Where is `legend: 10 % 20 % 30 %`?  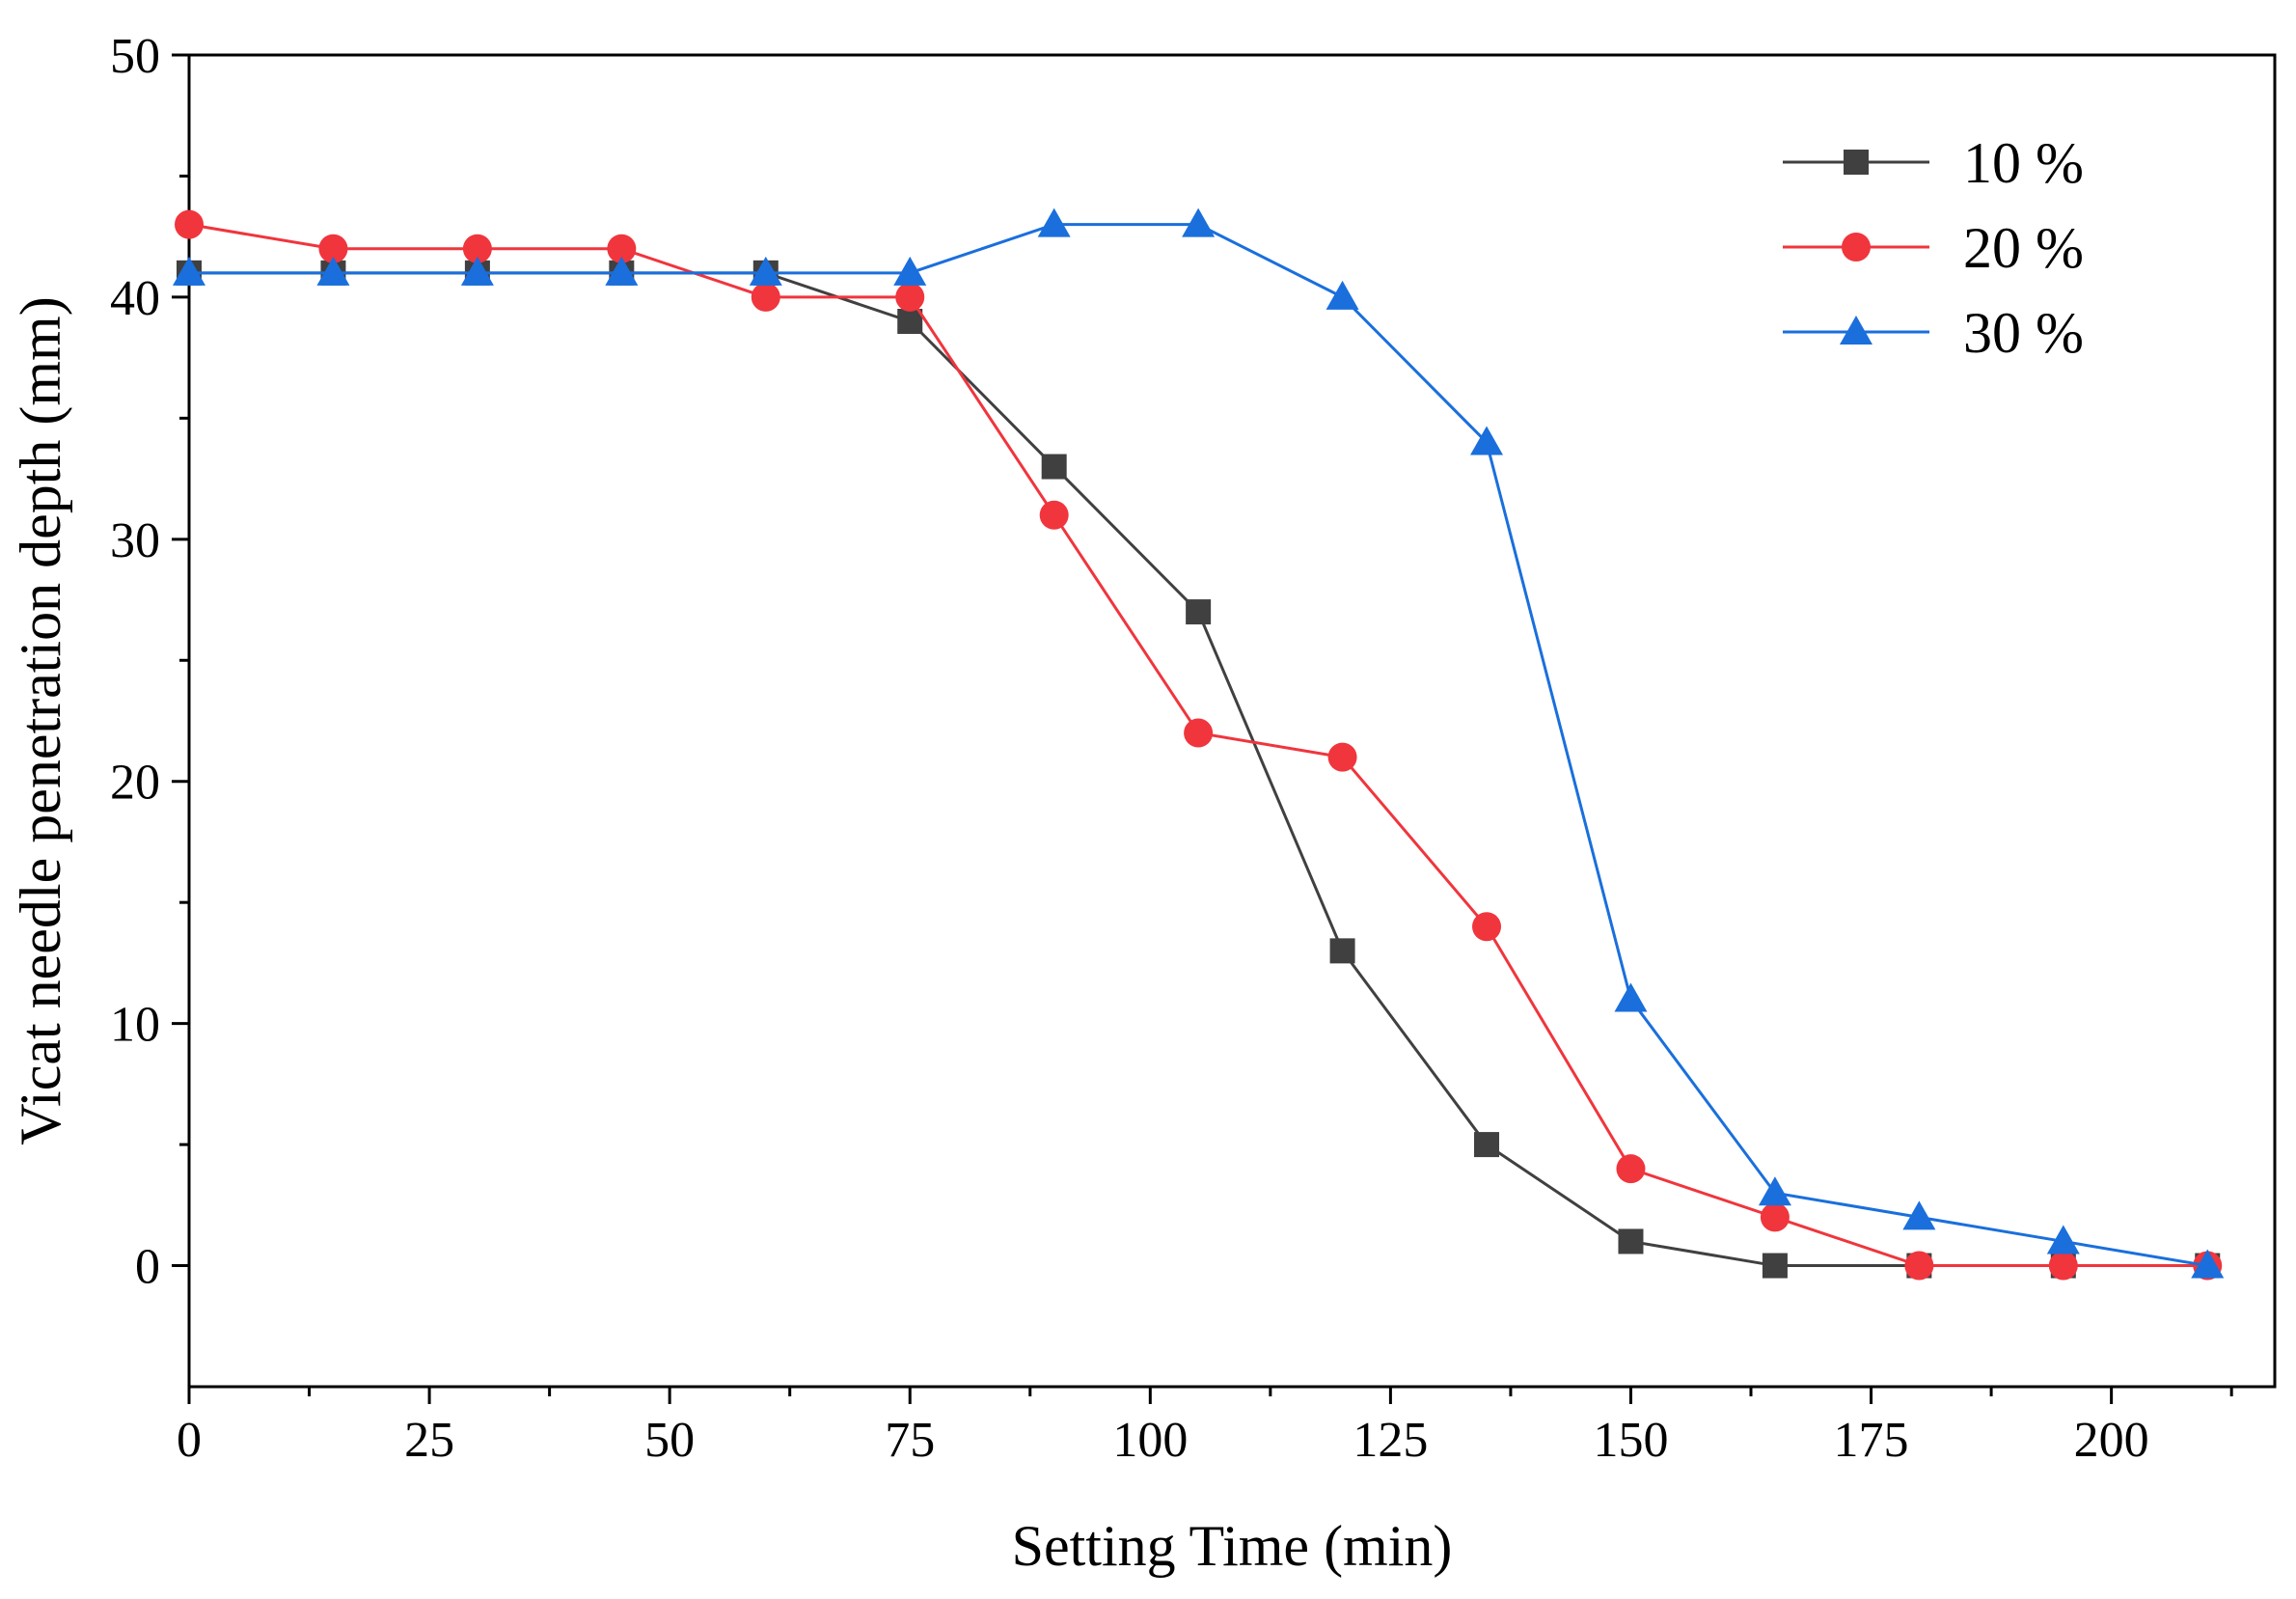
legend: 10 % 20 % 30 % is located at coordinates (1933, 248).